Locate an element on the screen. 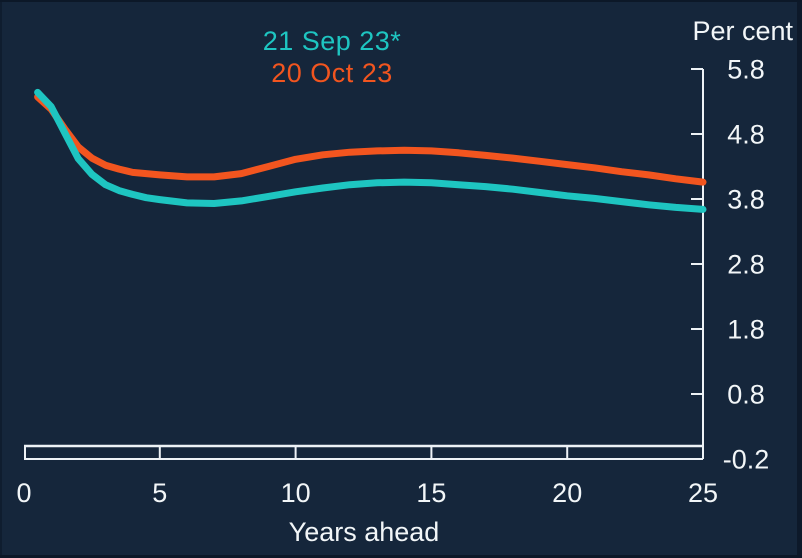 Image resolution: width=802 pixels, height=558 pixels. y-tick-label: 1.8 is located at coordinates (746, 330).